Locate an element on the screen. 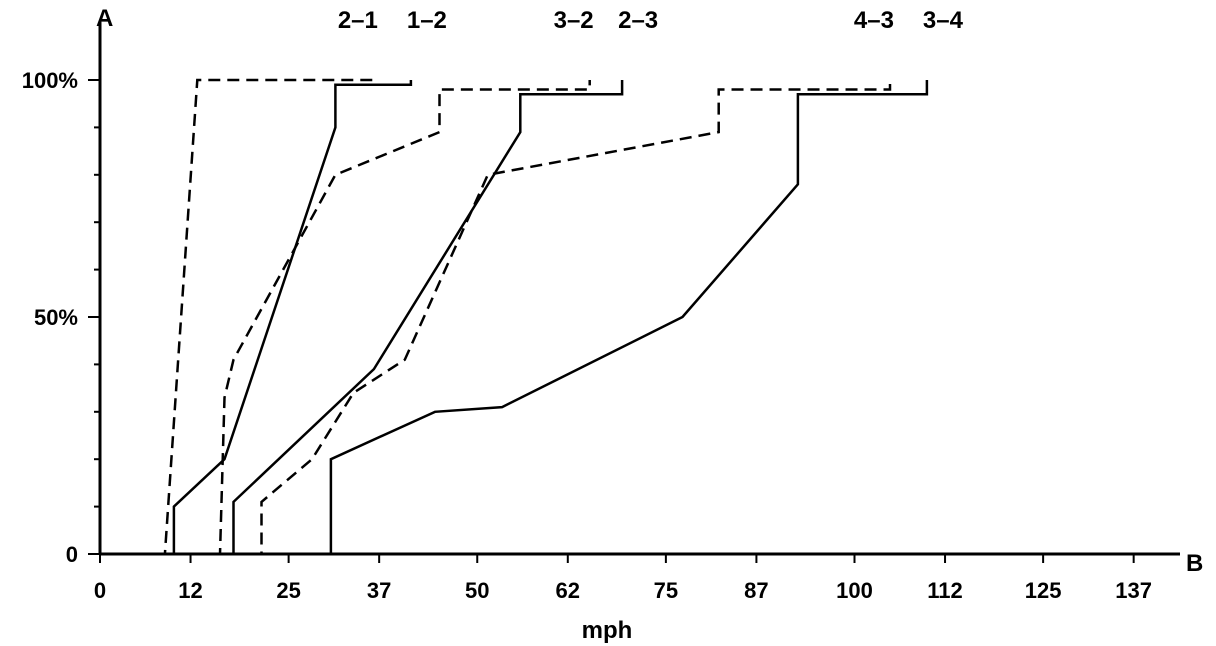  x-tick-label: 62 is located at coordinates (568, 590).